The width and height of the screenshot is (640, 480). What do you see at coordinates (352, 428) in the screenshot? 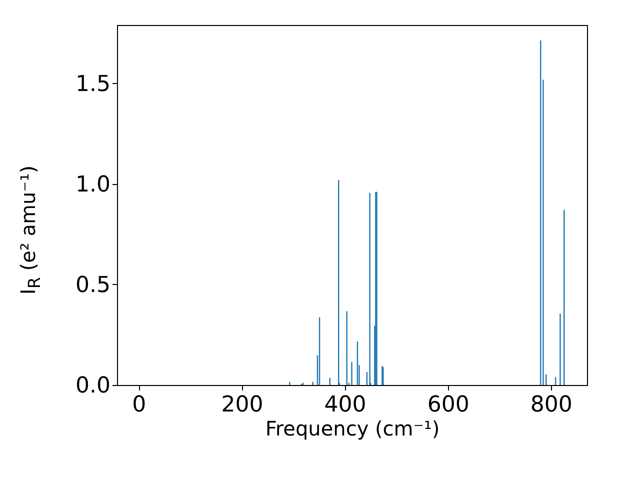
I see `x-axis-title: Frequency (cm⁻¹)` at bounding box center [352, 428].